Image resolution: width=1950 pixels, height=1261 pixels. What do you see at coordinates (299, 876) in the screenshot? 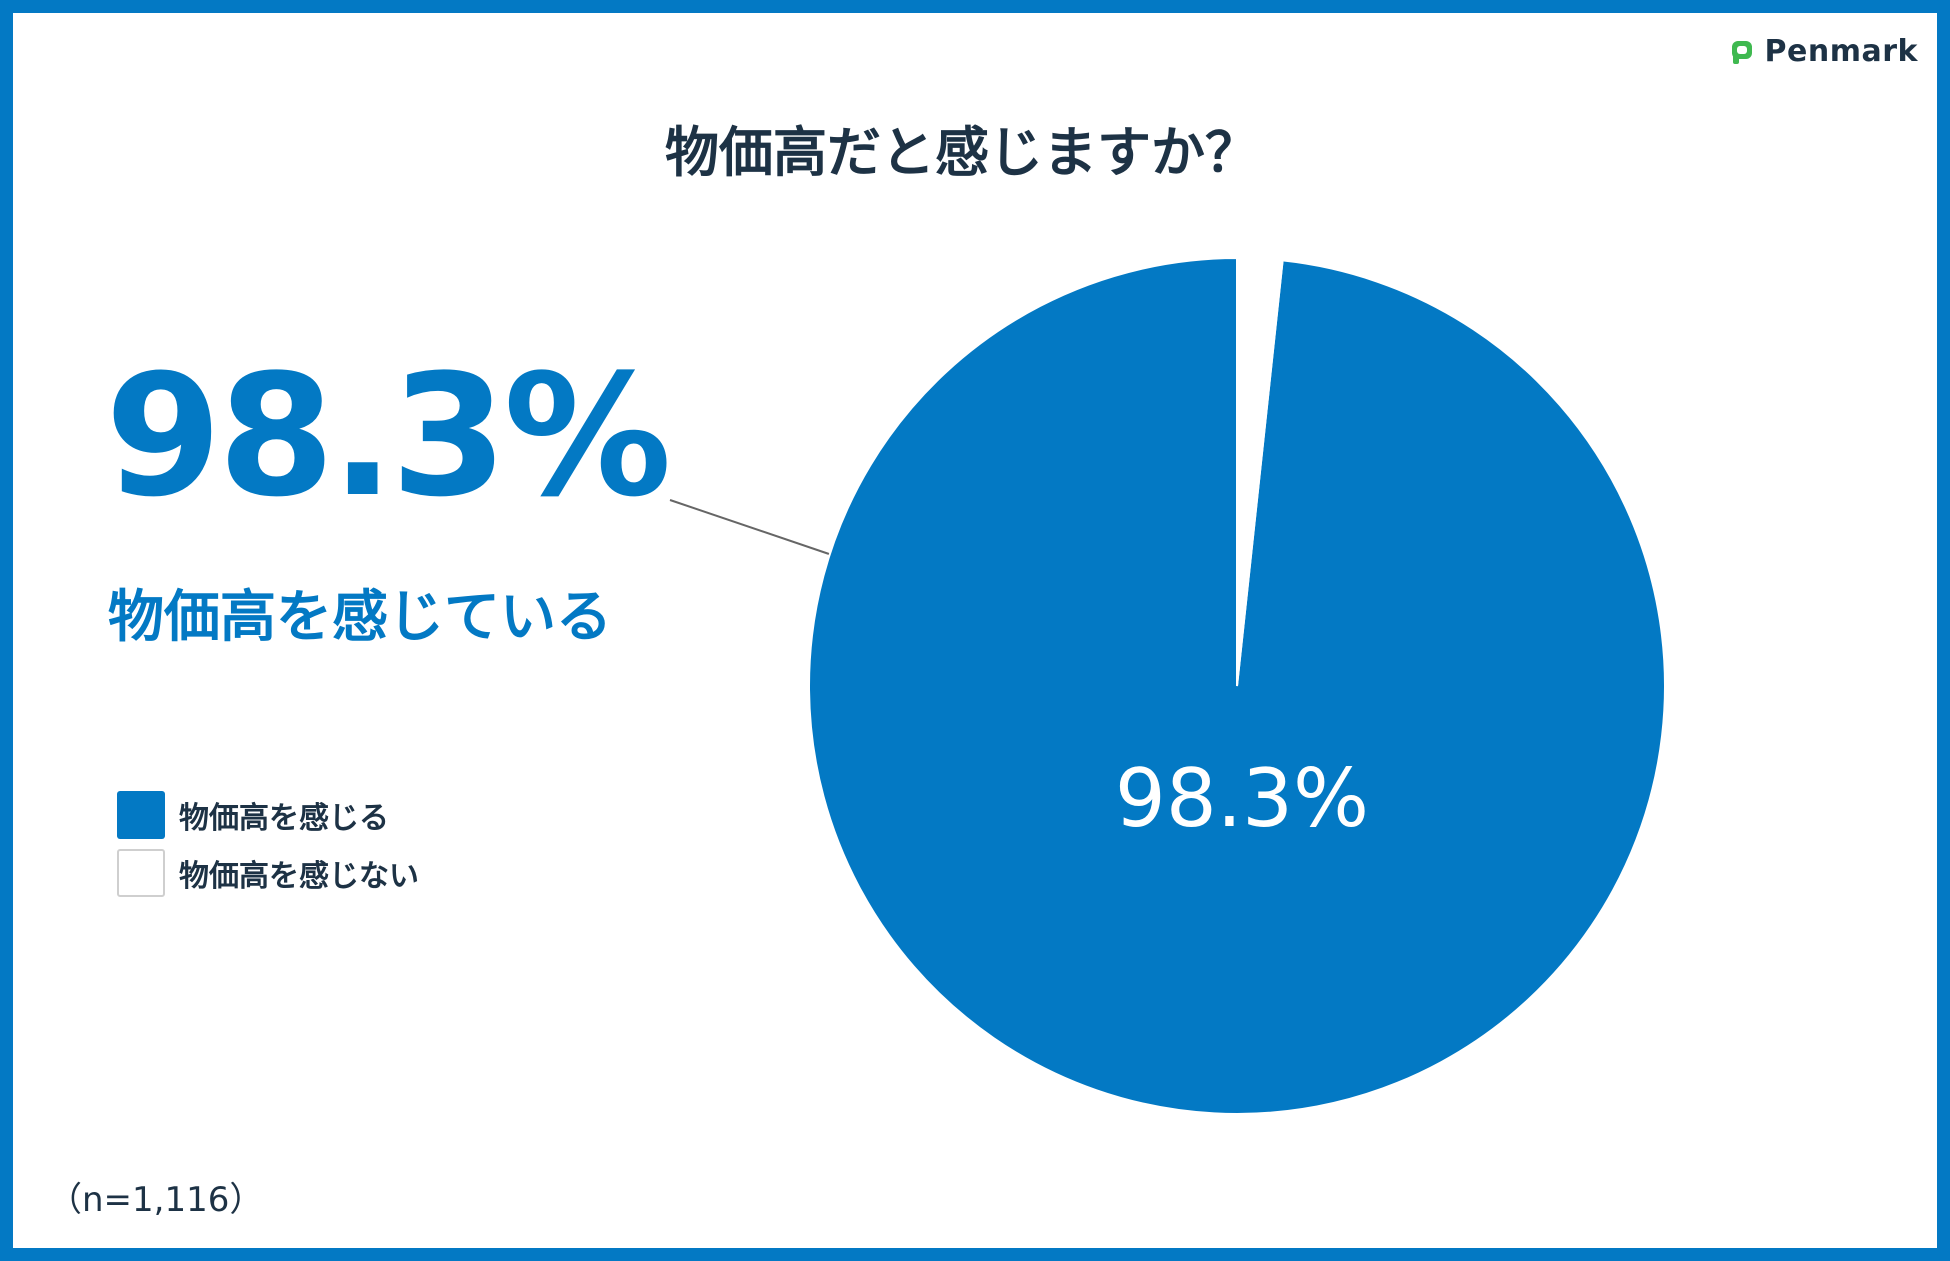
I see `legend-label: 物価高を感じない` at bounding box center [299, 876].